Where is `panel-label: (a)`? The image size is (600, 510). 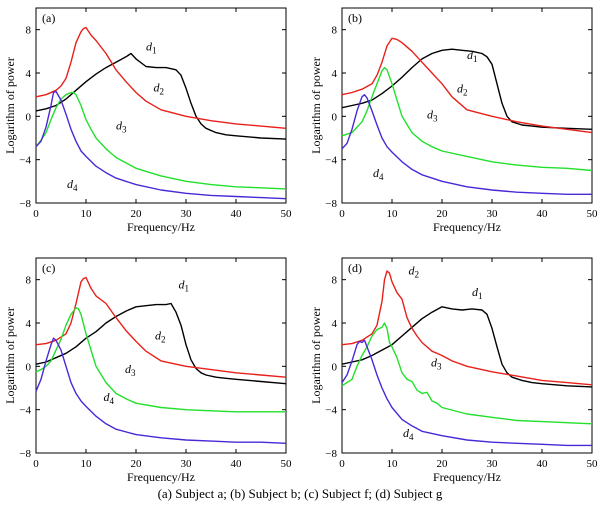 panel-label: (a) is located at coordinates (48, 18).